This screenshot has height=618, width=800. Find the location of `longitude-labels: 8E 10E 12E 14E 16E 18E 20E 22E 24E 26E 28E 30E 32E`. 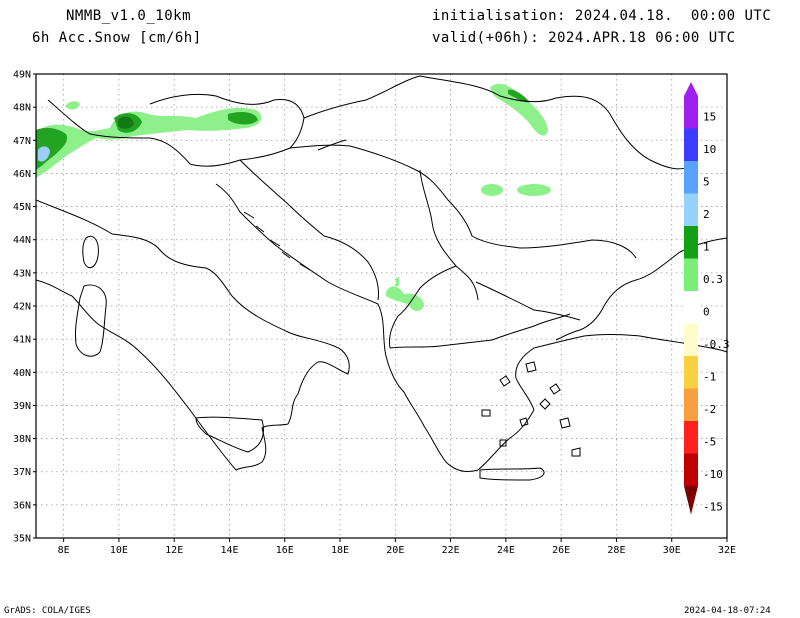

longitude-labels: 8E 10E 12E 14E 16E 18E 20E 22E 24E 26E 28E 30E 32E is located at coordinates (397, 547).